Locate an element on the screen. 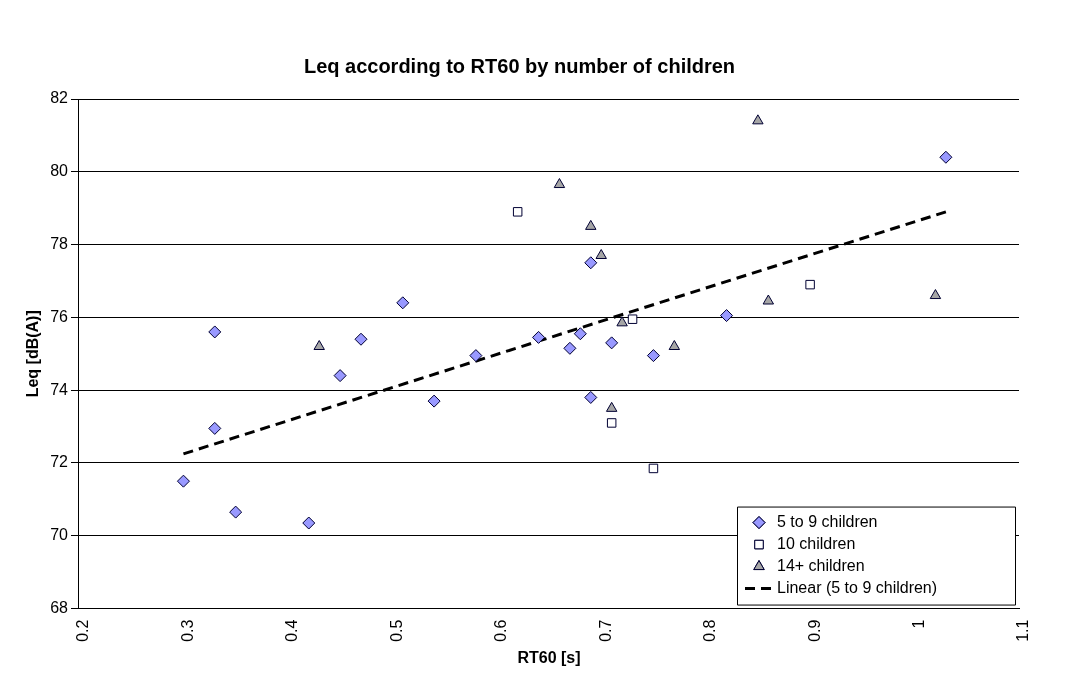 Image resolution: width=1089 pixels, height=682 pixels. chart-title: Leq according to RT60 by number of children is located at coordinates (519, 65).